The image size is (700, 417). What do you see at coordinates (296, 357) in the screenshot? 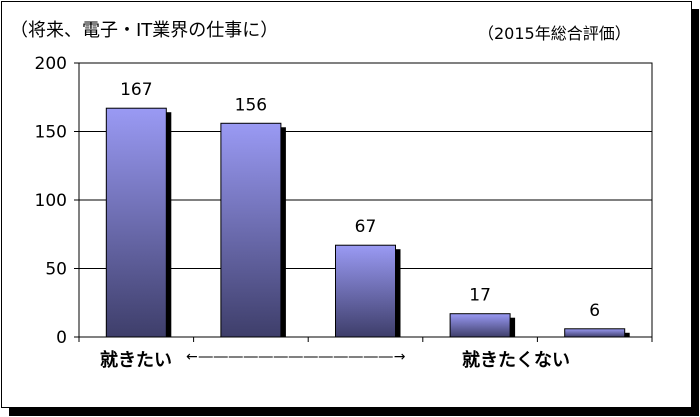
I see `x-caption-arrow: ←―――――――――――――→` at bounding box center [296, 357].